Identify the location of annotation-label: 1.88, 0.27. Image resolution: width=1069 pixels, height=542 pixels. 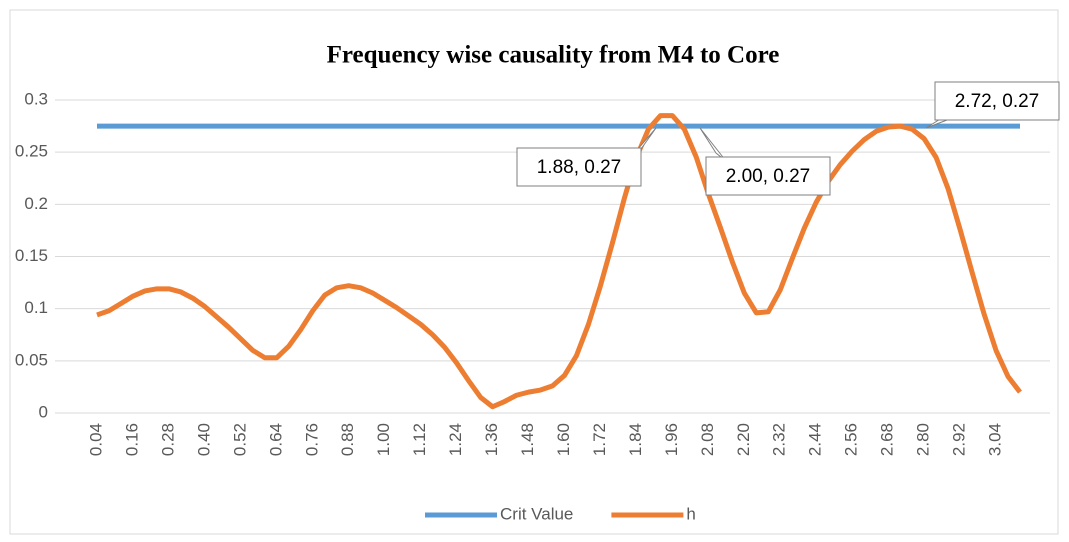
(579, 167).